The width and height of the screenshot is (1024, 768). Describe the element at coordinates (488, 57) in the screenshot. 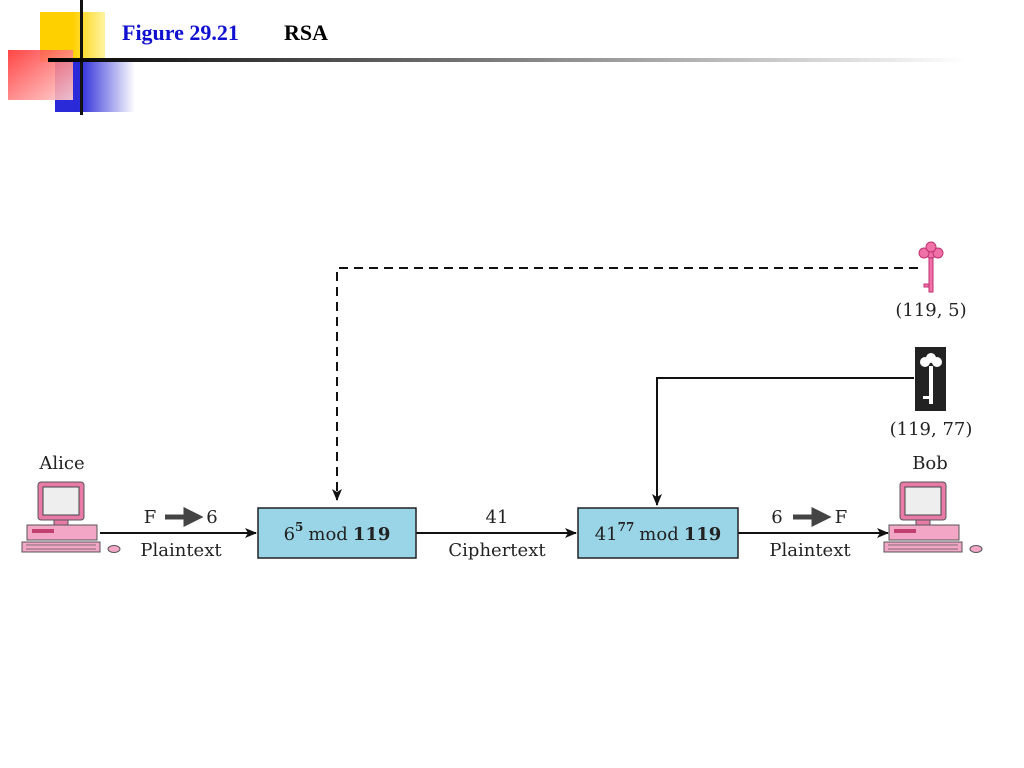

I see `decoration` at that location.